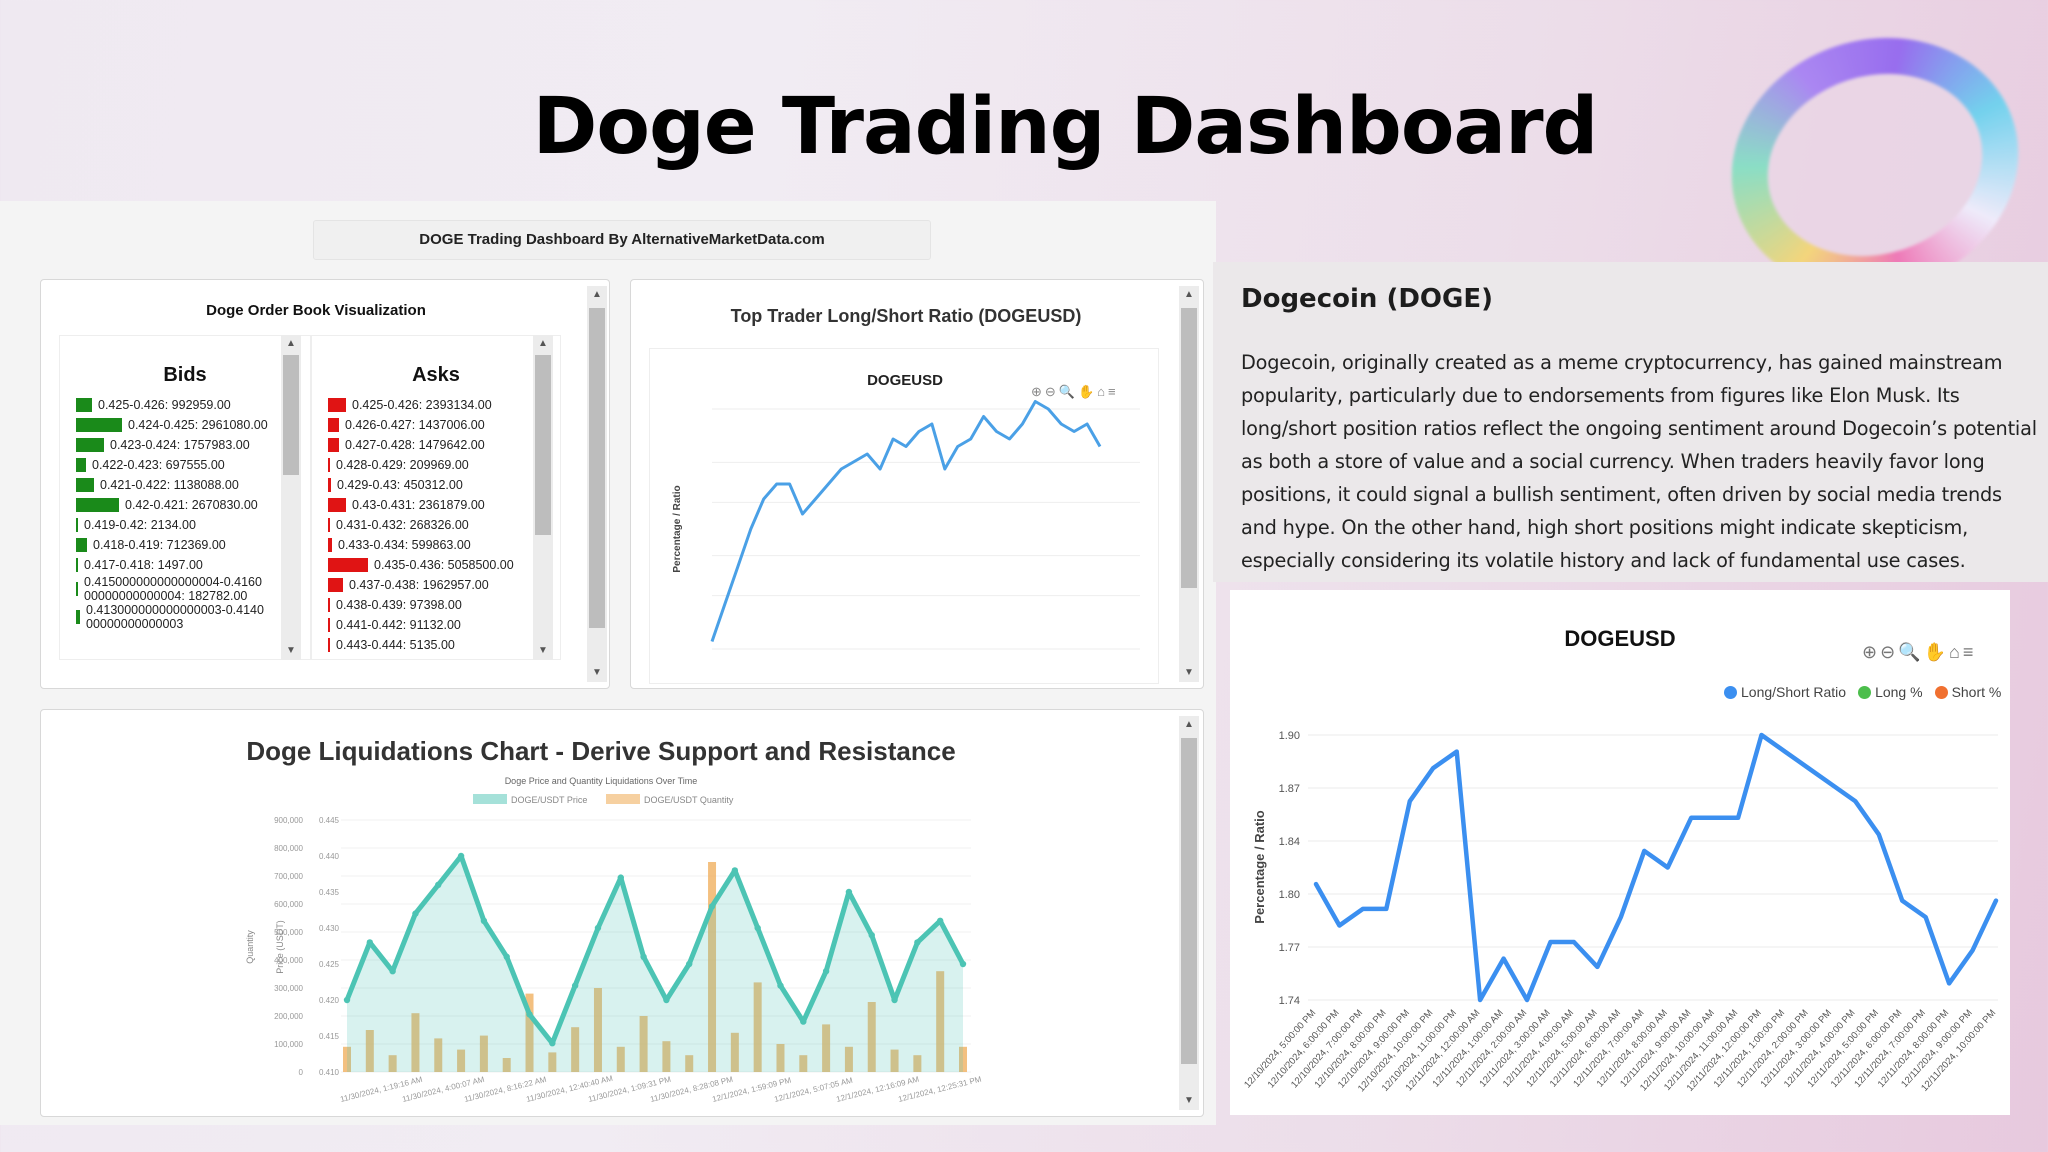  What do you see at coordinates (395, 645) in the screenshot?
I see `ask-row-label: 0.443-0.444: 5135.00` at bounding box center [395, 645].